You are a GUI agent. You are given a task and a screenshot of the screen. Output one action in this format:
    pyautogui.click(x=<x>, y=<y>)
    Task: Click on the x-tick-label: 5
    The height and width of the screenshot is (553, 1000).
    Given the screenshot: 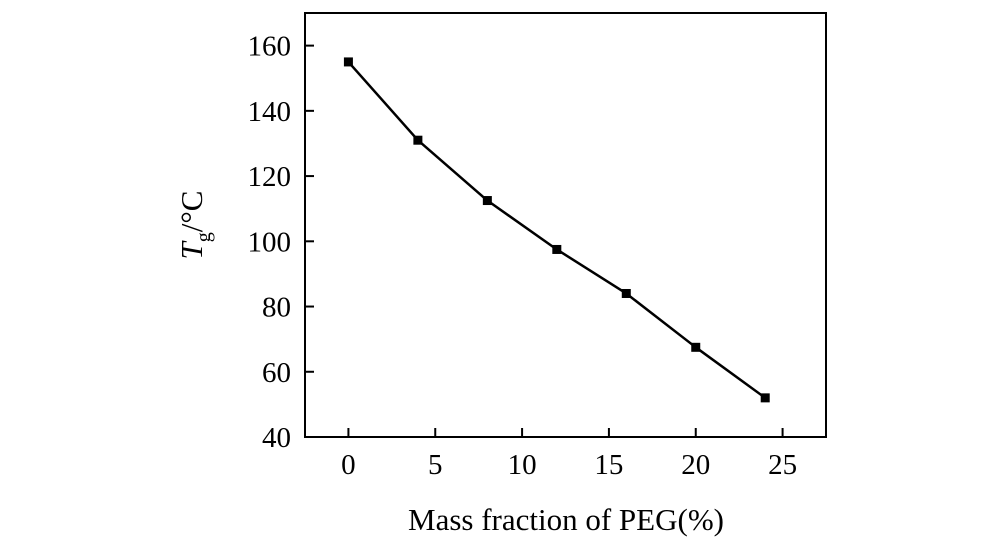 What is the action you would take?
    pyautogui.click(x=435, y=465)
    